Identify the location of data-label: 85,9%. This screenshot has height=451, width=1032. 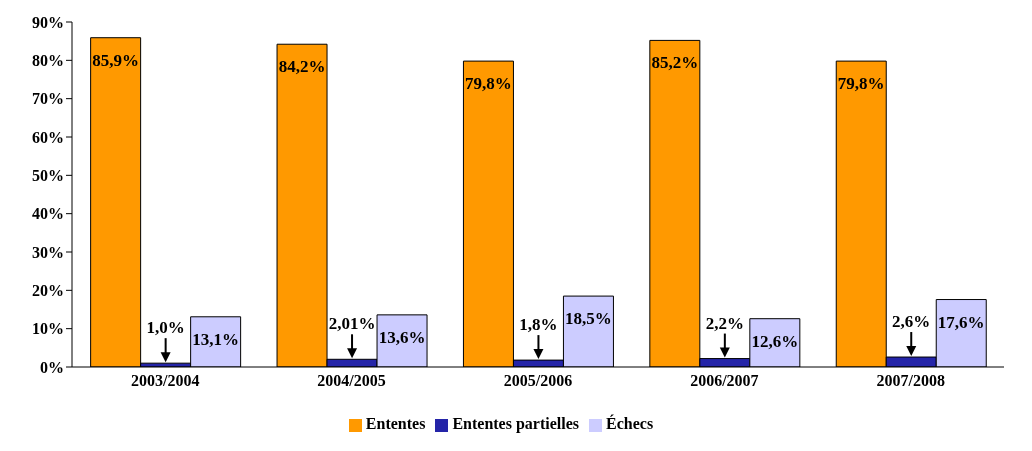
(116, 60).